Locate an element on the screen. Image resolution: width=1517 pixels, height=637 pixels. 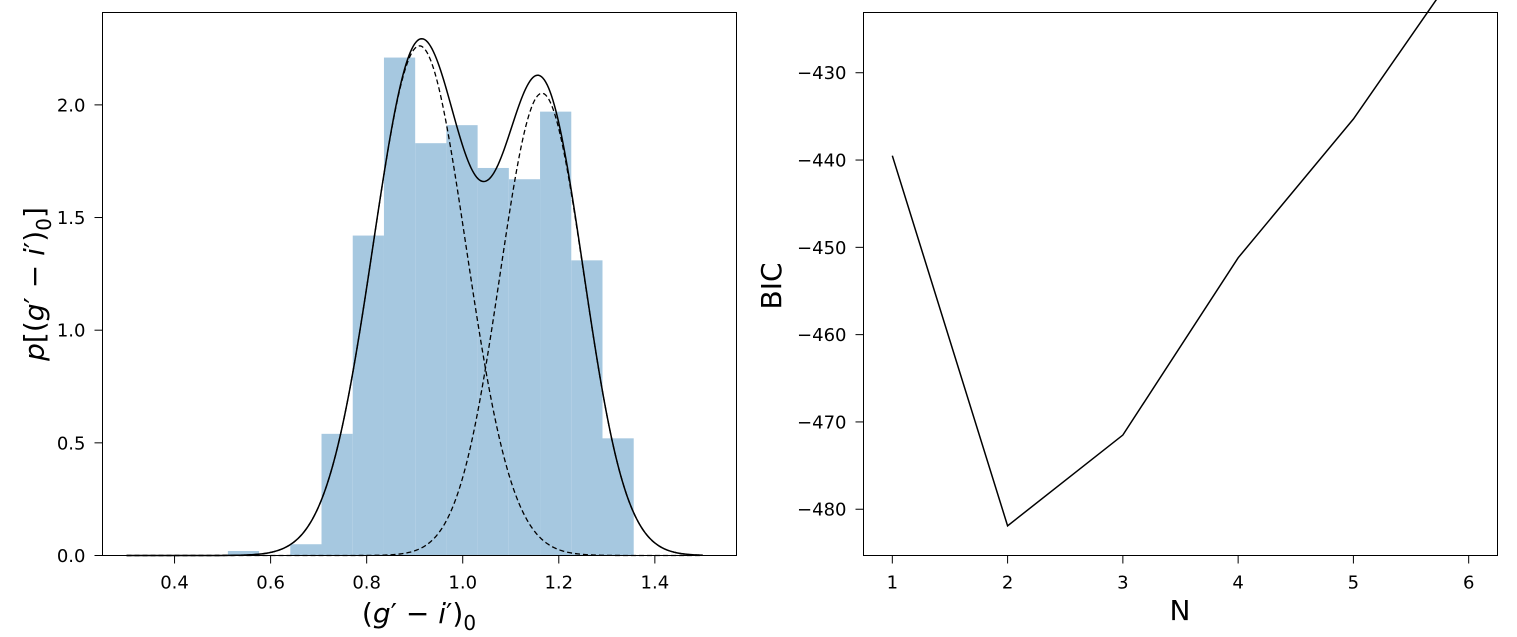
x-tick-label: 3 is located at coordinates (1122, 583).